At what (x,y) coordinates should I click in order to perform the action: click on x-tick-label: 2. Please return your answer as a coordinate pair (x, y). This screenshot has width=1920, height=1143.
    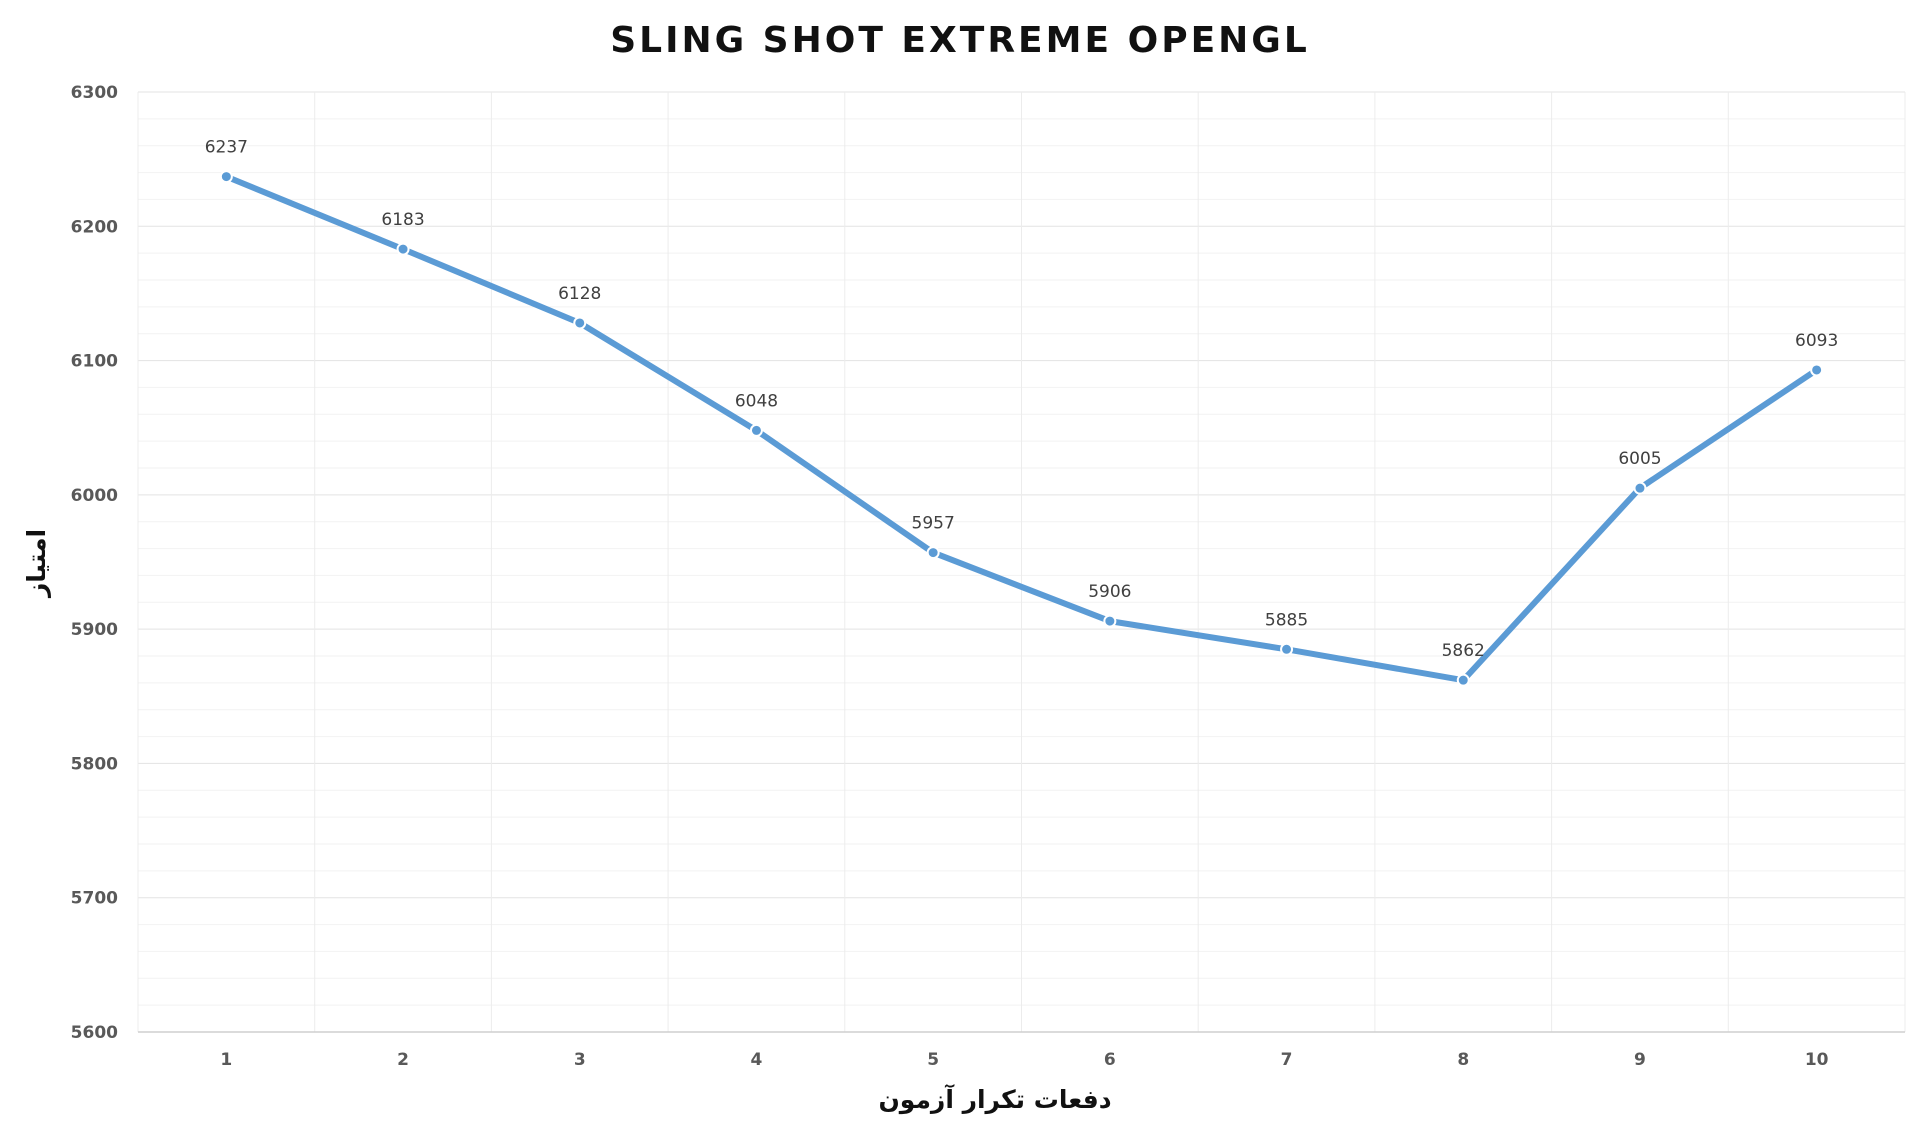
    Looking at the image, I should click on (403, 1060).